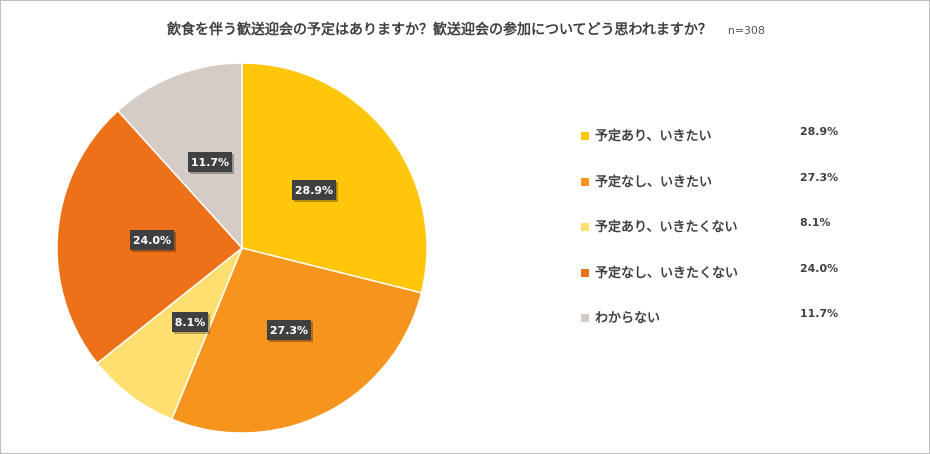  I want to click on legend-value: 11.7%, so click(819, 313).